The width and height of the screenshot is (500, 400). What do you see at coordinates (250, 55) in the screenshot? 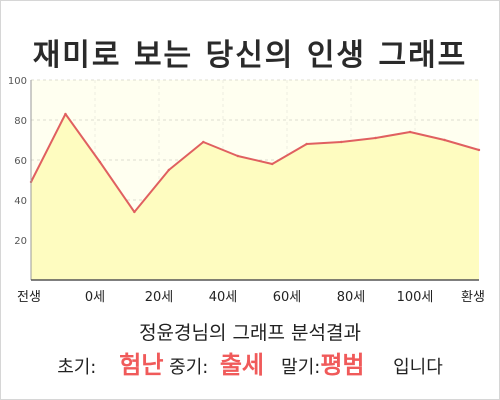
I see `page-title: 재미로 보는 당신의 인생 그래프` at bounding box center [250, 55].